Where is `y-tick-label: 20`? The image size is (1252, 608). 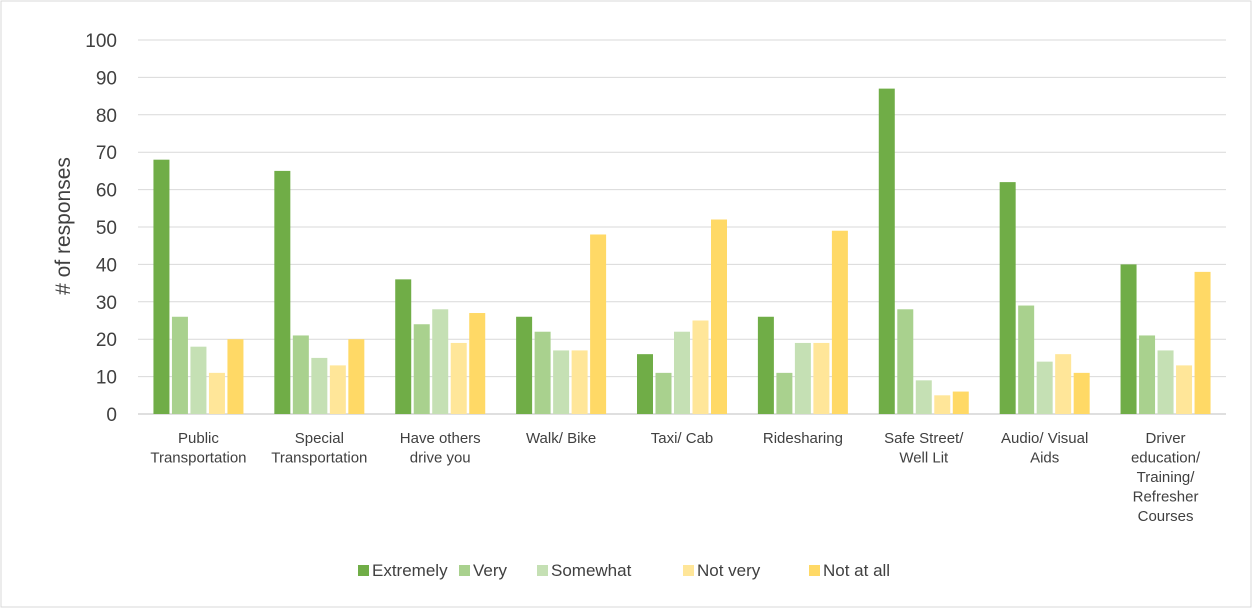
y-tick-label: 20 is located at coordinates (106, 340).